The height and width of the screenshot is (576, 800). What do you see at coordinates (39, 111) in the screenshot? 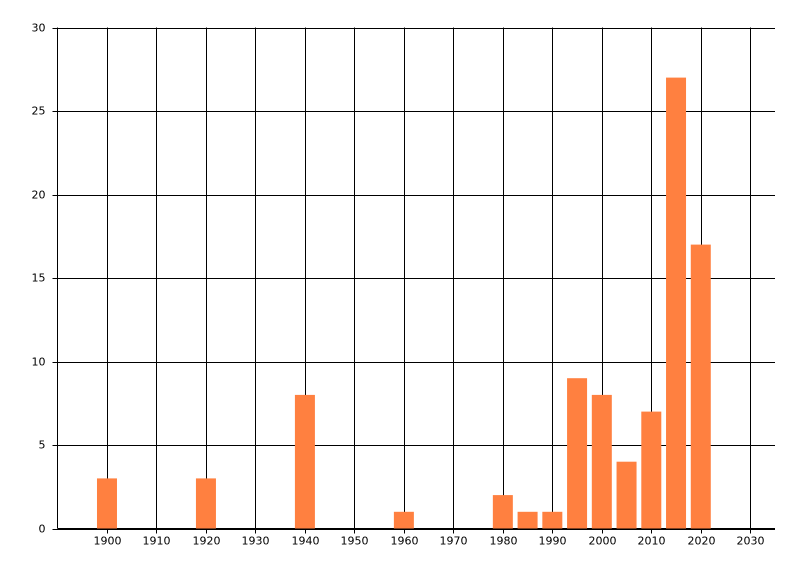
I see `y-tick-label: 25` at bounding box center [39, 111].